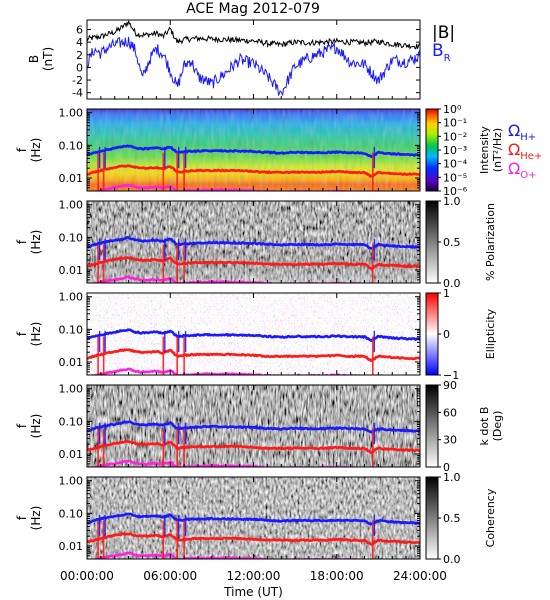 The height and width of the screenshot is (600, 550). What do you see at coordinates (79, 29) in the screenshot?
I see `b-ytick-label: 6` at bounding box center [79, 29].